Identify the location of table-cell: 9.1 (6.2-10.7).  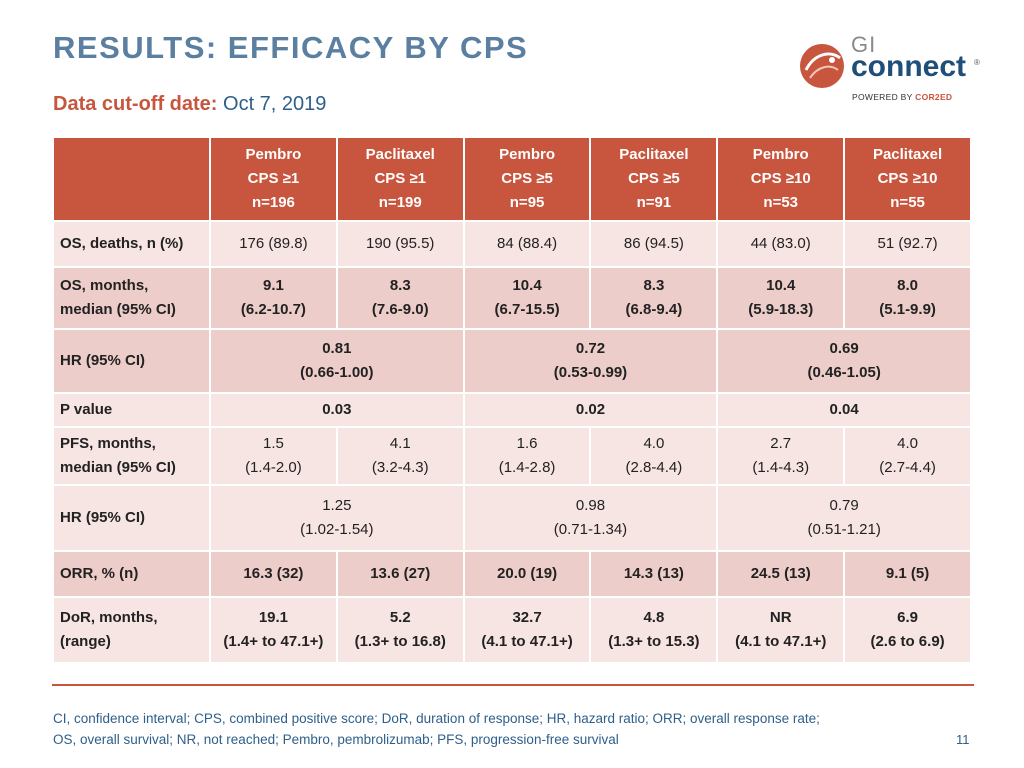
(273, 298).